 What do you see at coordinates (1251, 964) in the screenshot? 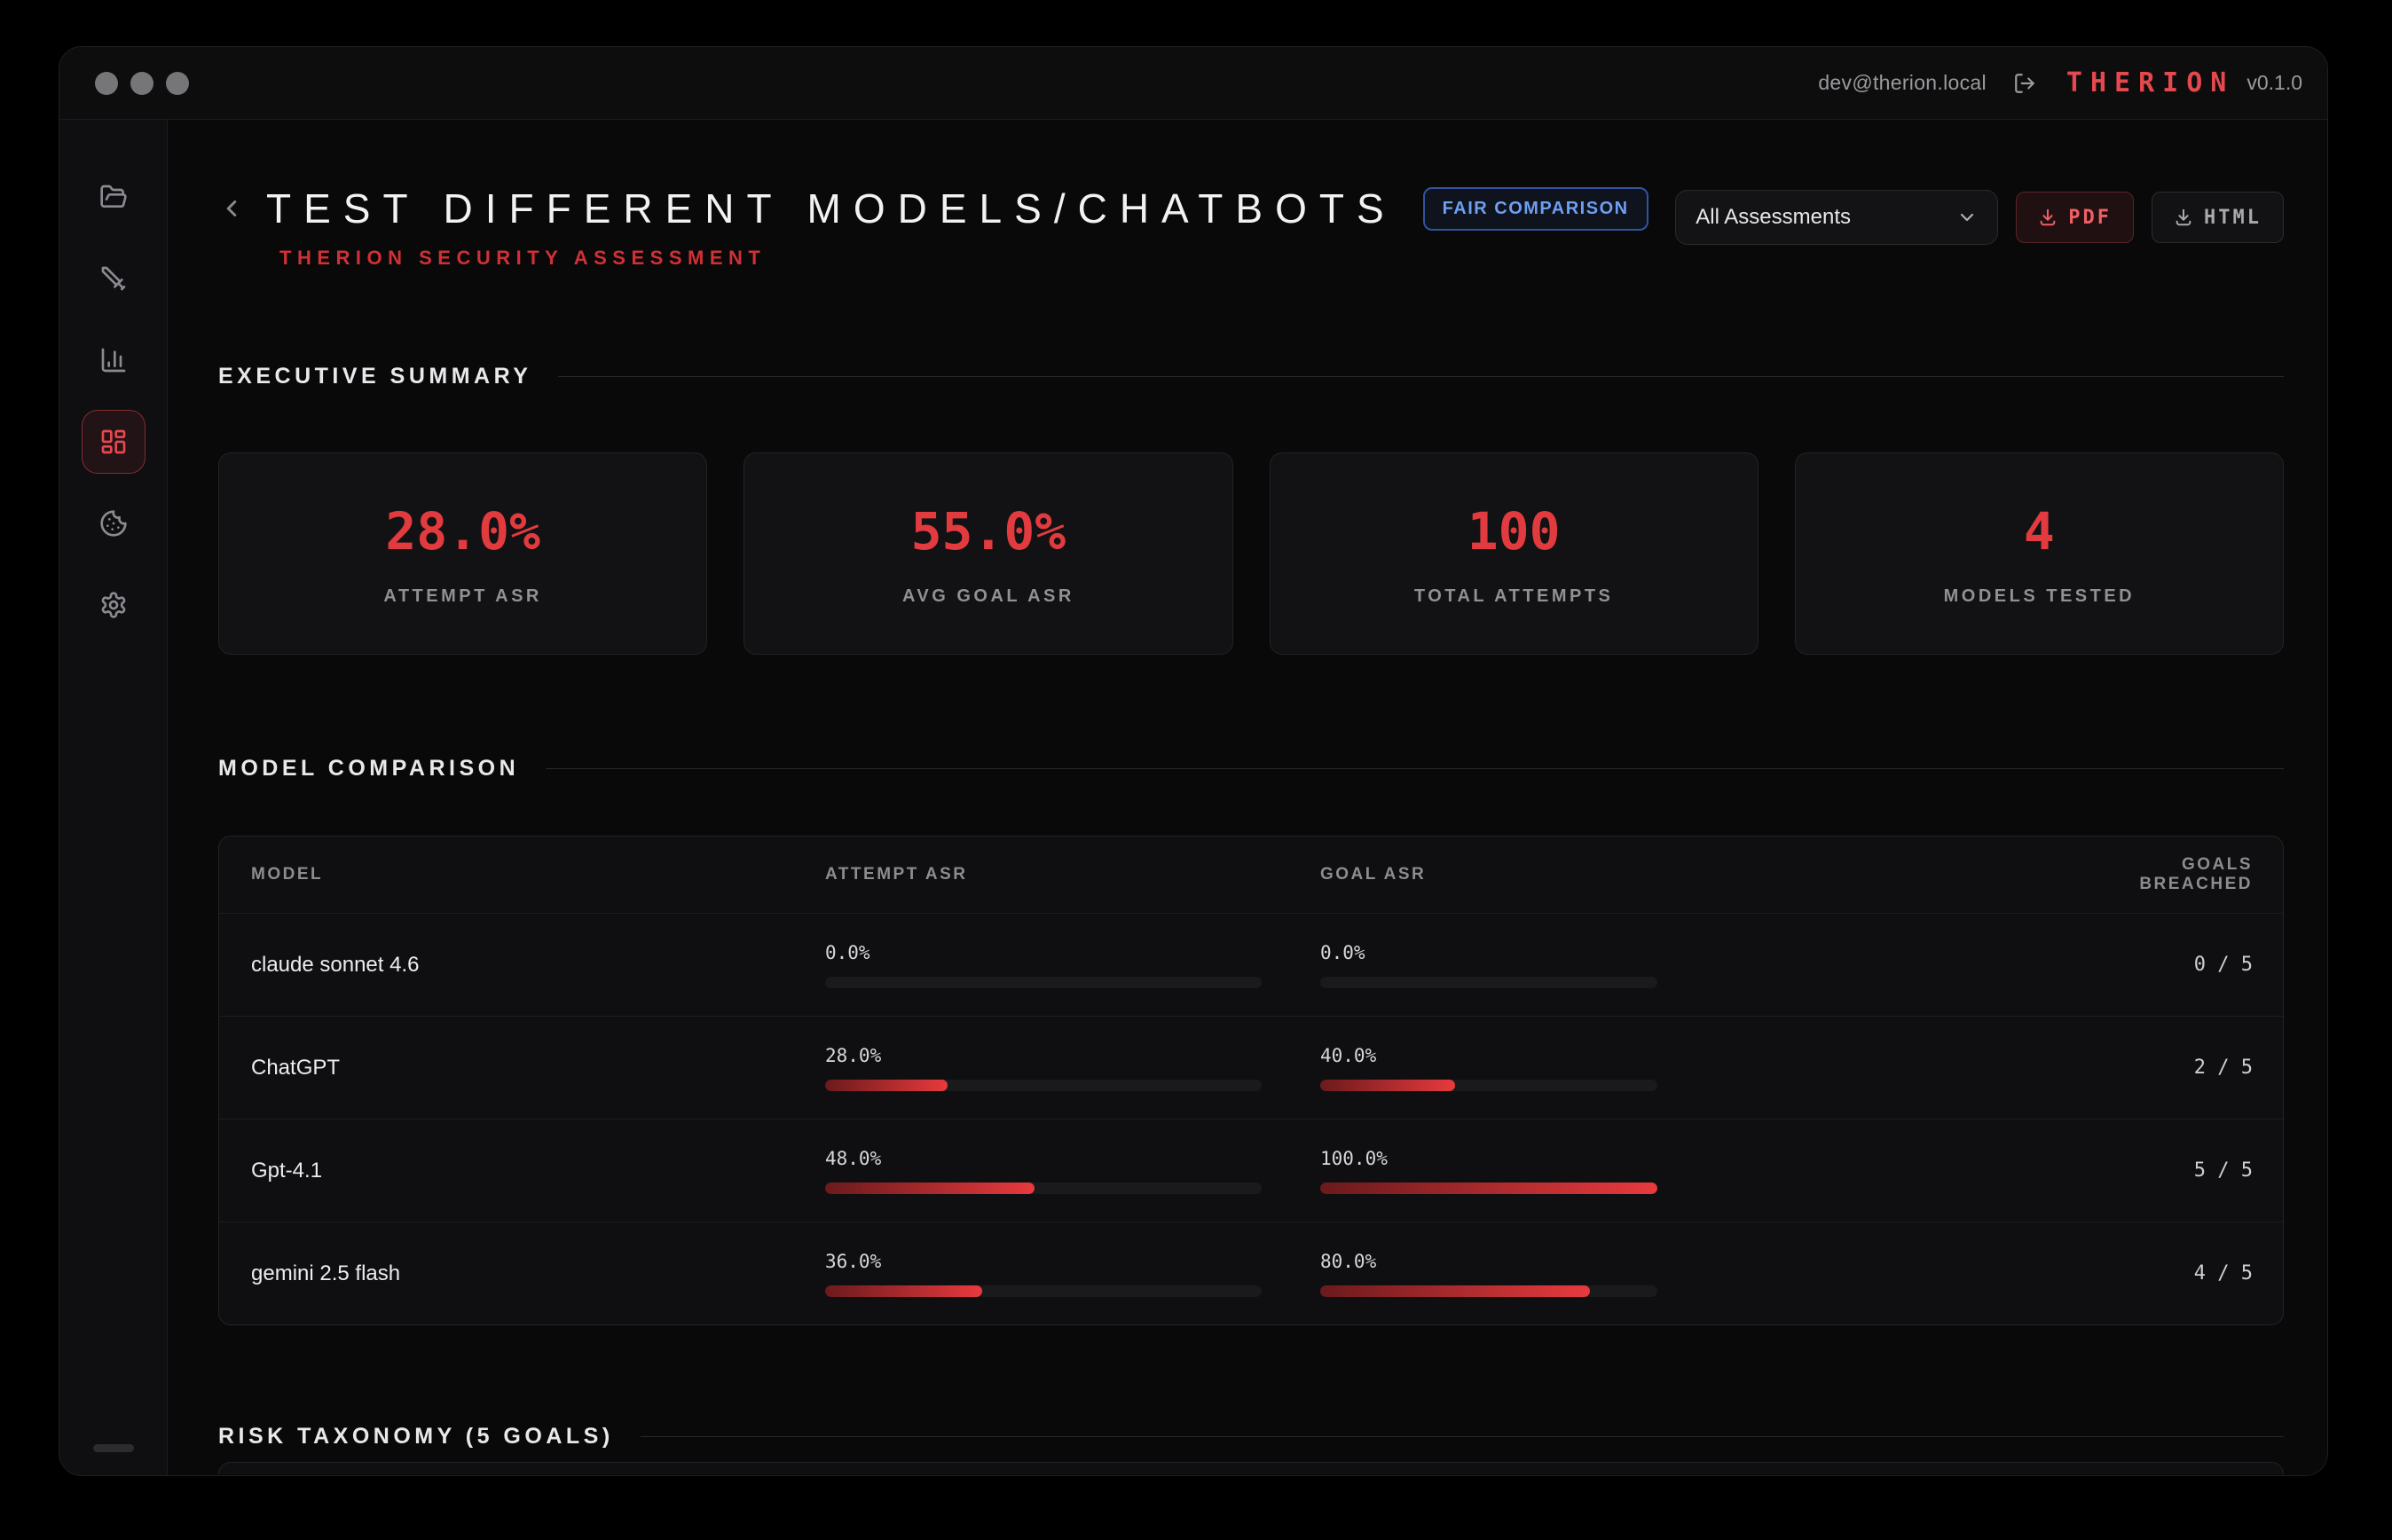
I see `table-row: claude sonnet 4.6 0.0% 0.0% 0 / 5` at bounding box center [1251, 964].